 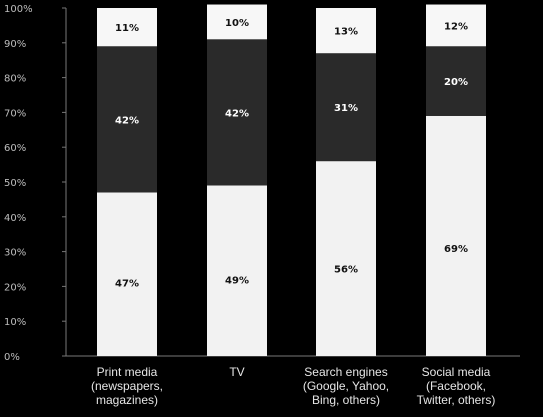 What do you see at coordinates (127, 372) in the screenshot?
I see `x-category-label: Print media` at bounding box center [127, 372].